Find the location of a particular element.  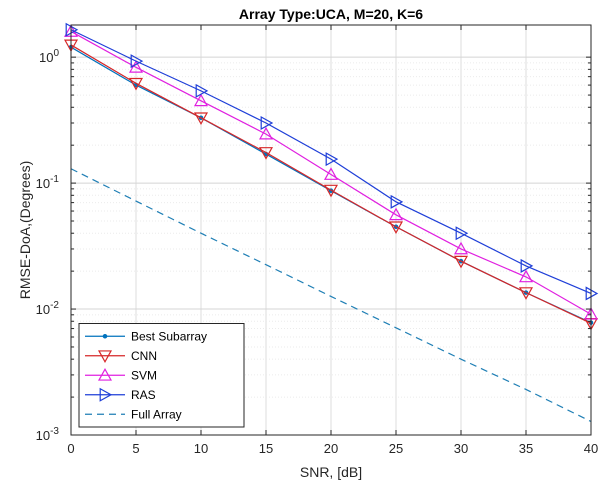

legend-label: SVM is located at coordinates (144, 375).